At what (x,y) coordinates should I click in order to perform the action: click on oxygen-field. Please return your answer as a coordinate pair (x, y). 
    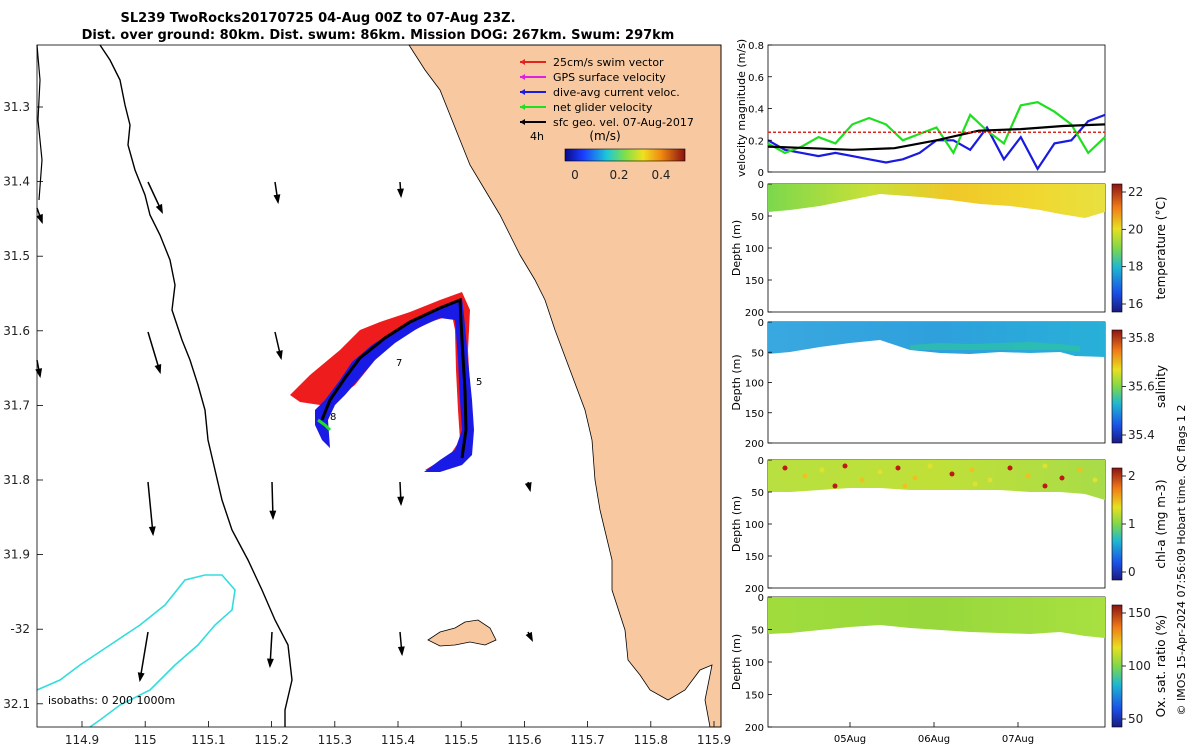
    Looking at the image, I should click on (936, 617).